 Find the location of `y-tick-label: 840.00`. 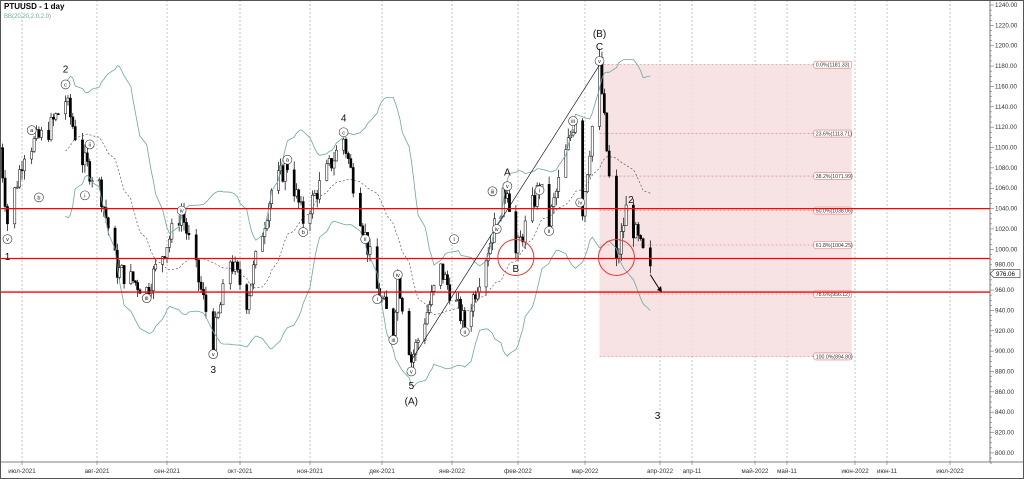

y-tick-label: 840.00 is located at coordinates (1004, 412).